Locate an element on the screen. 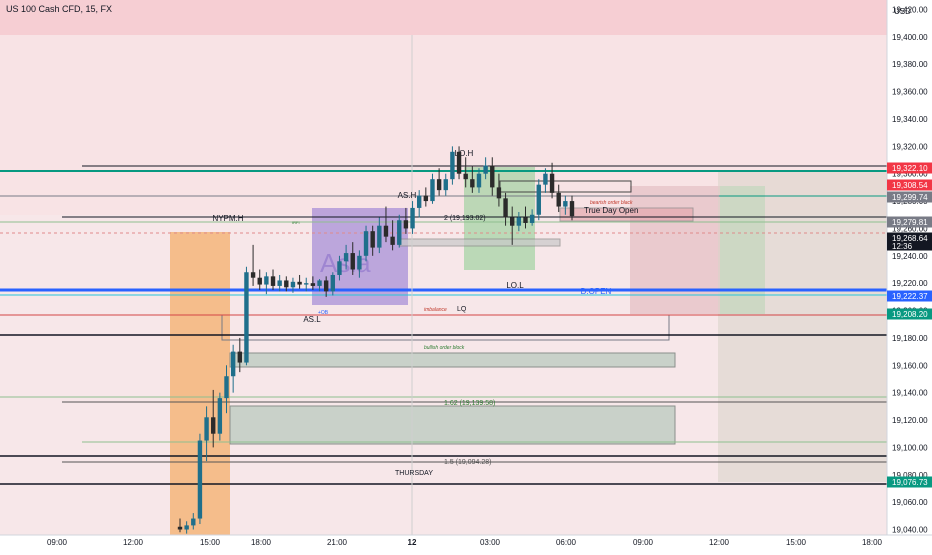  price-axis-bg is located at coordinates (909, 267).